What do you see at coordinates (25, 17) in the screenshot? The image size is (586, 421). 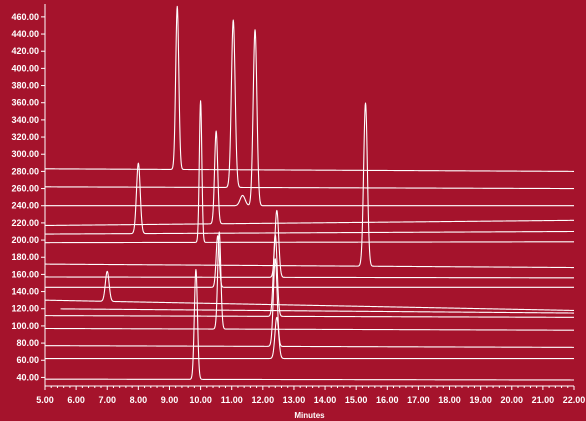 I see `y-tick-label: 460.00` at bounding box center [25, 17].